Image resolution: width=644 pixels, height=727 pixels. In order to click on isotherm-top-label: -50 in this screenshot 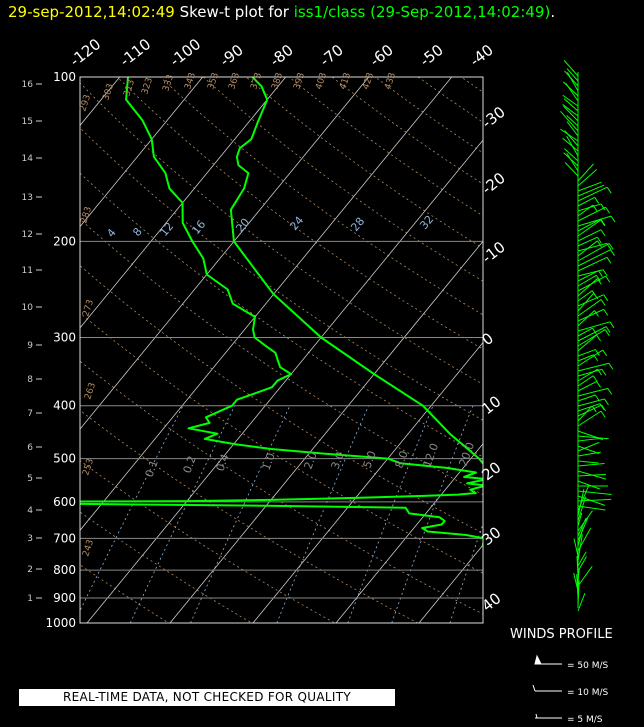, I will do `click(431, 55)`.